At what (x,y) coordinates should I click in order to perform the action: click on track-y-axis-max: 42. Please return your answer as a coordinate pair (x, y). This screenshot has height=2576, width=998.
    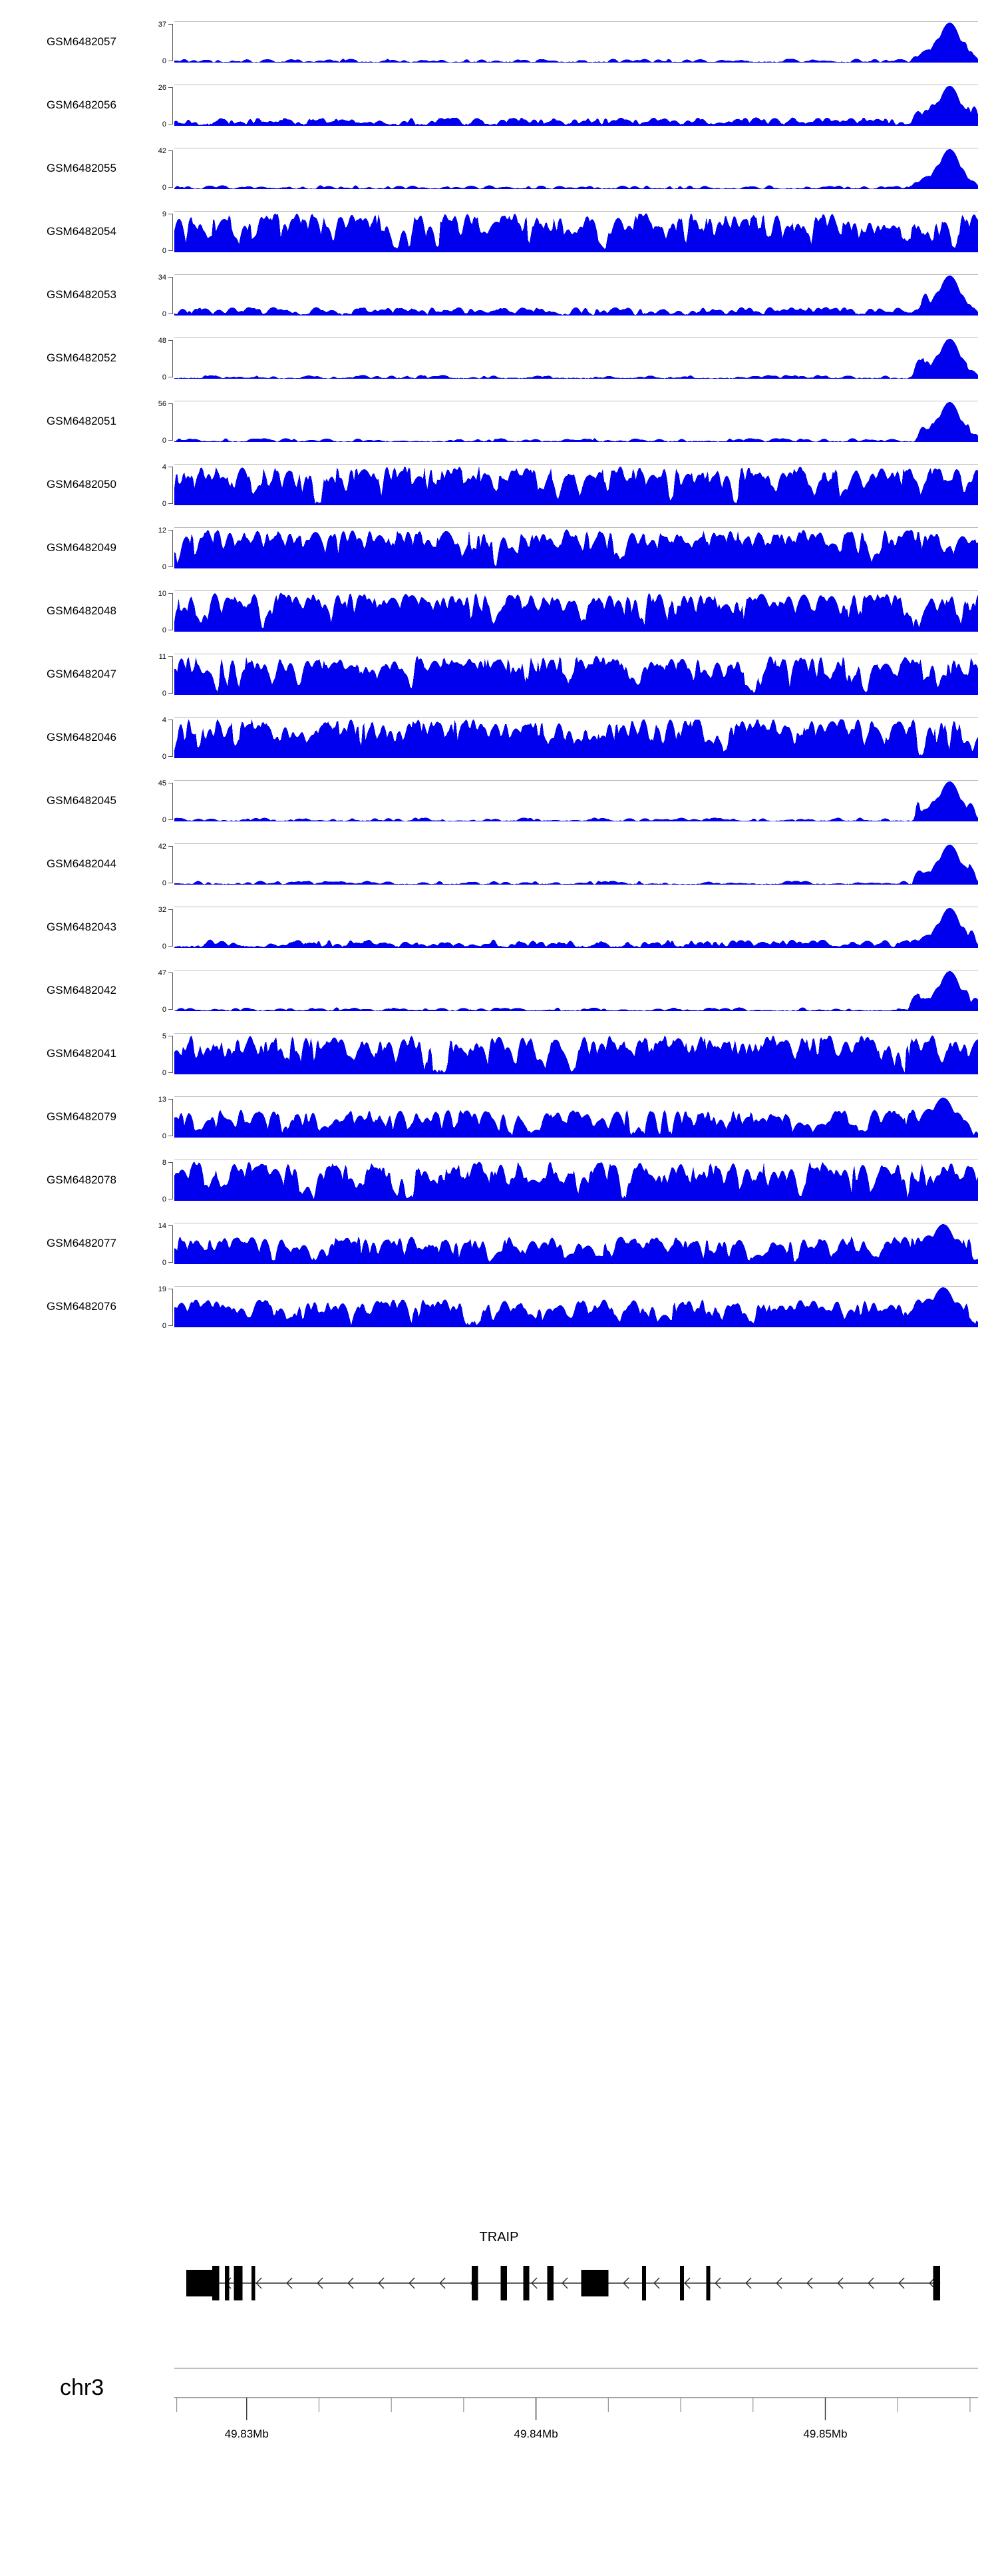
    Looking at the image, I should click on (162, 151).